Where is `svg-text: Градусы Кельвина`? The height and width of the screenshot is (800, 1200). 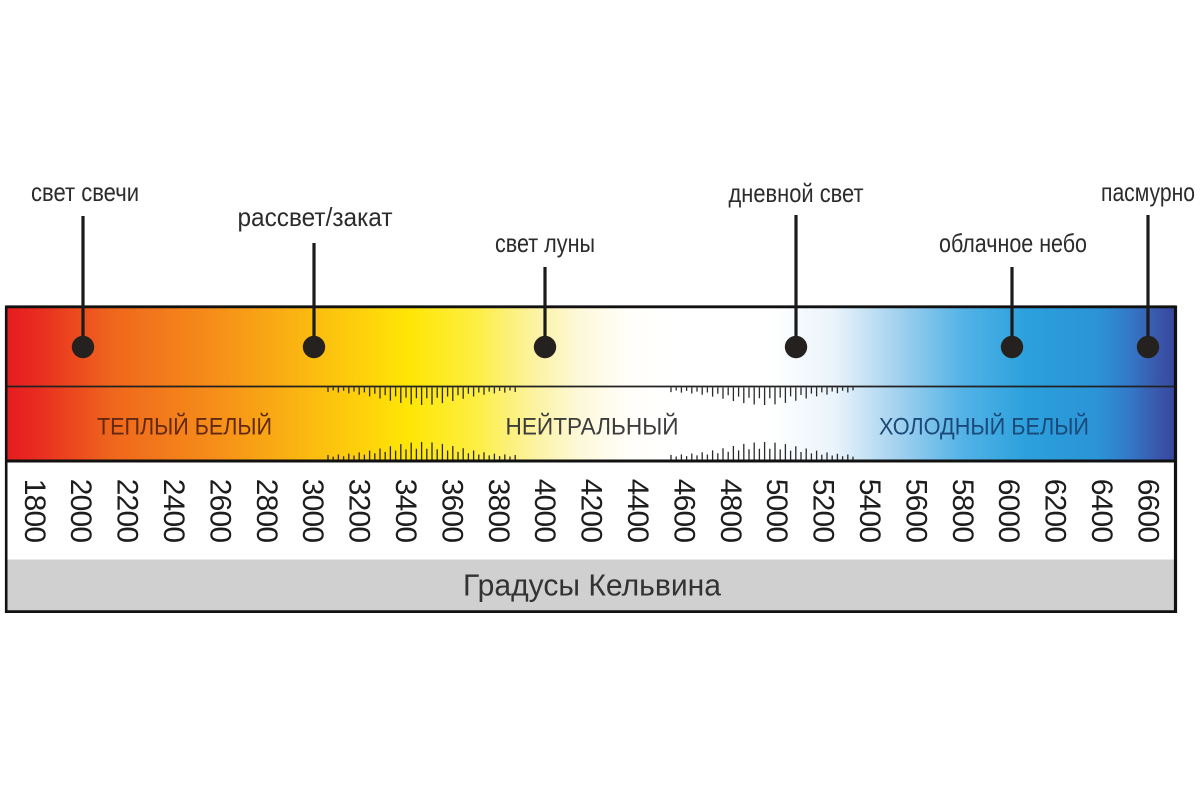 svg-text: Градусы Кельвина is located at coordinates (592, 585).